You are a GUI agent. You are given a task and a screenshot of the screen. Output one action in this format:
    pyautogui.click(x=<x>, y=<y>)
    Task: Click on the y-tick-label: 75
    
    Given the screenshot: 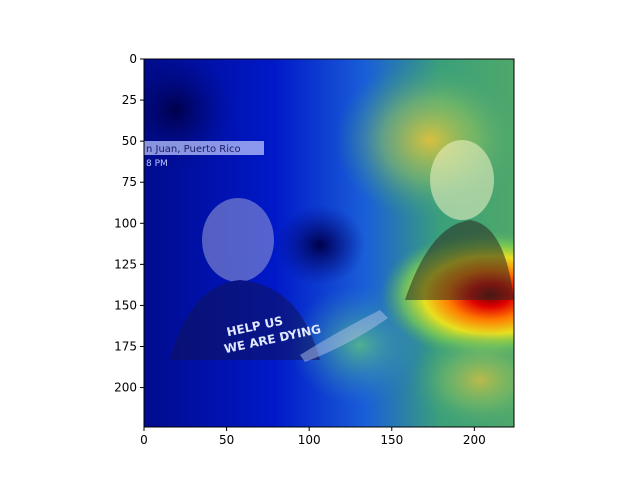 What is the action you would take?
    pyautogui.click(x=129, y=182)
    